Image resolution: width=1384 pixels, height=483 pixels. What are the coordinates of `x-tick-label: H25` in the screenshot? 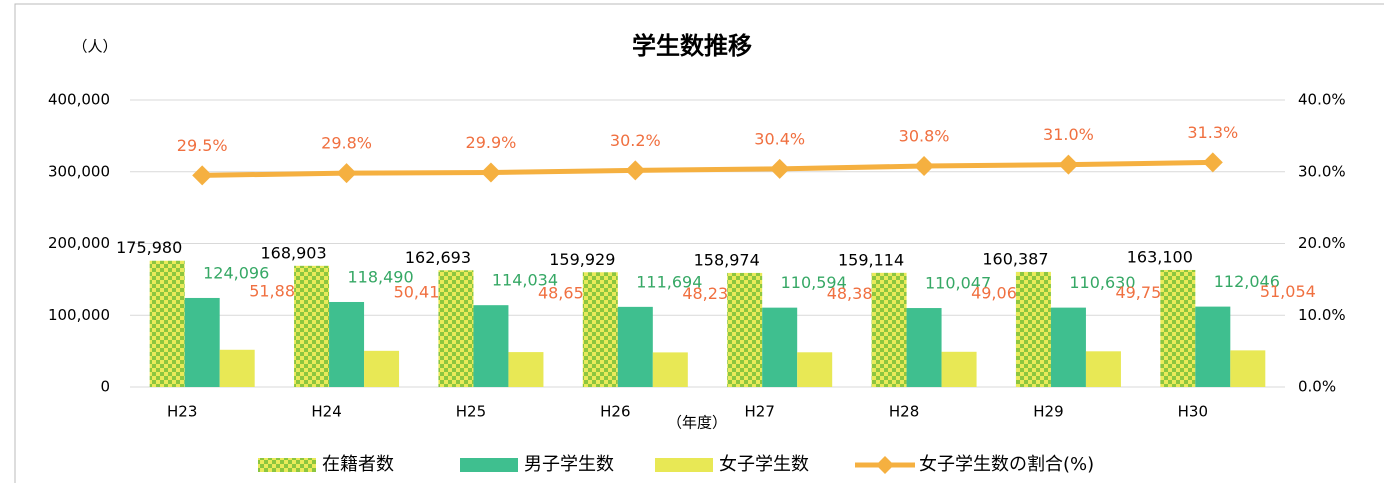 It's located at (471, 412).